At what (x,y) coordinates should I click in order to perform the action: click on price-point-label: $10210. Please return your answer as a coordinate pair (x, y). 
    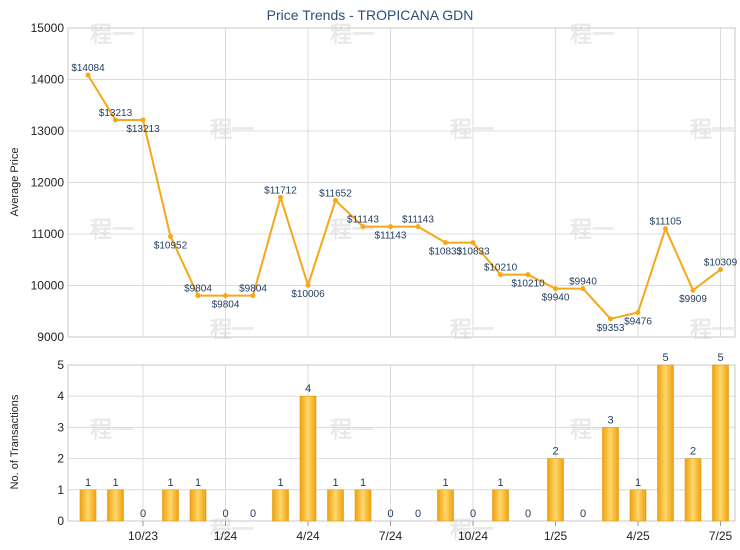
    Looking at the image, I should click on (528, 284).